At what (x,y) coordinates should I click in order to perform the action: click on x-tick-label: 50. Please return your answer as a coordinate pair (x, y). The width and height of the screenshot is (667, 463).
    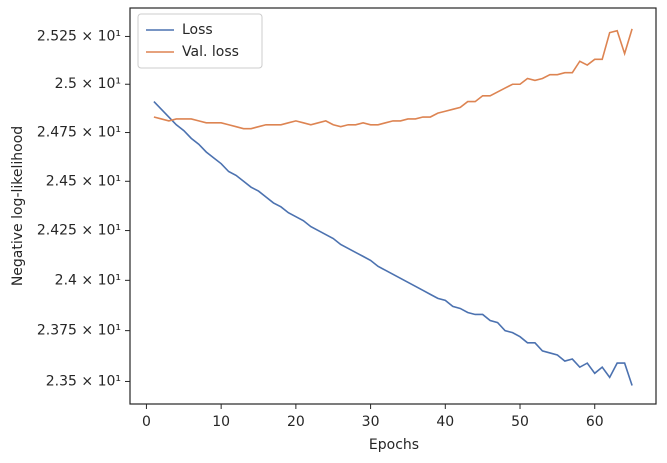
    Looking at the image, I should click on (520, 422).